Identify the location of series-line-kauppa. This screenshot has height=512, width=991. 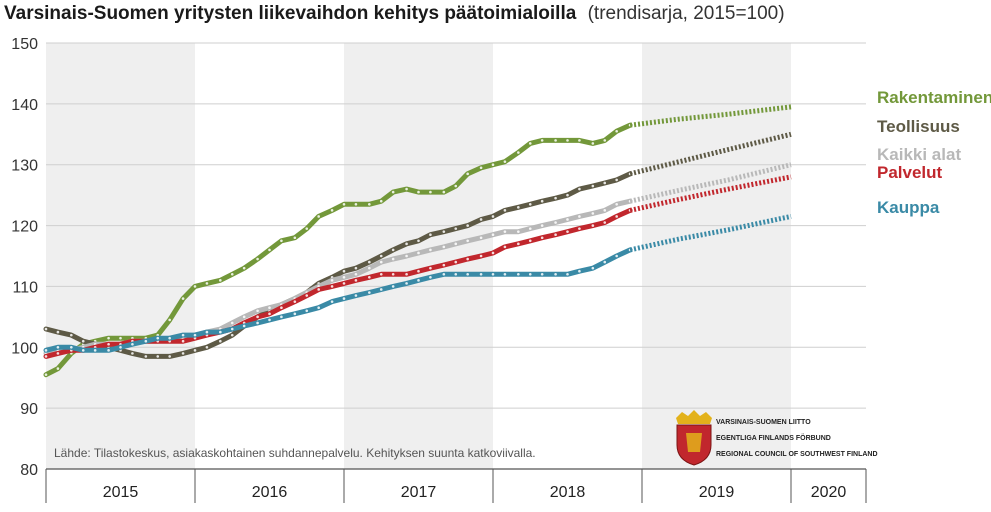
(338, 300).